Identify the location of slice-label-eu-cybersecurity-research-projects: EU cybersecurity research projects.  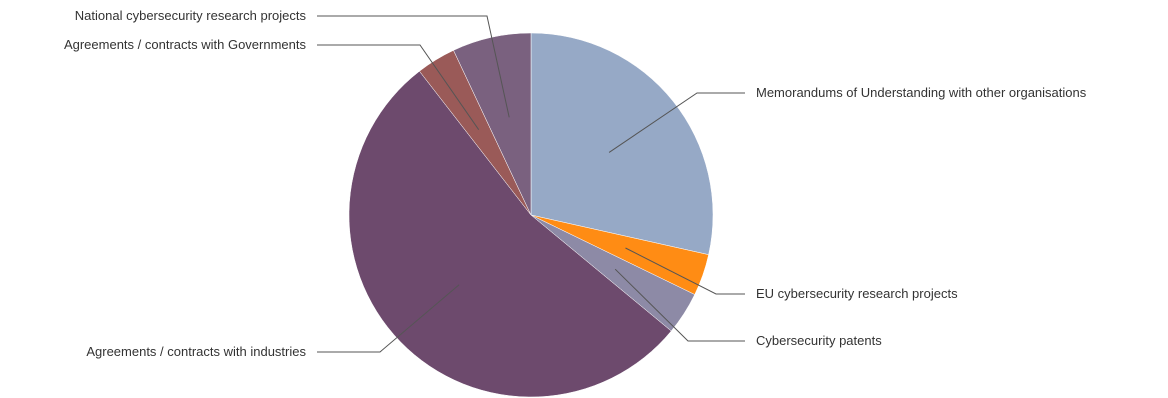
(857, 293).